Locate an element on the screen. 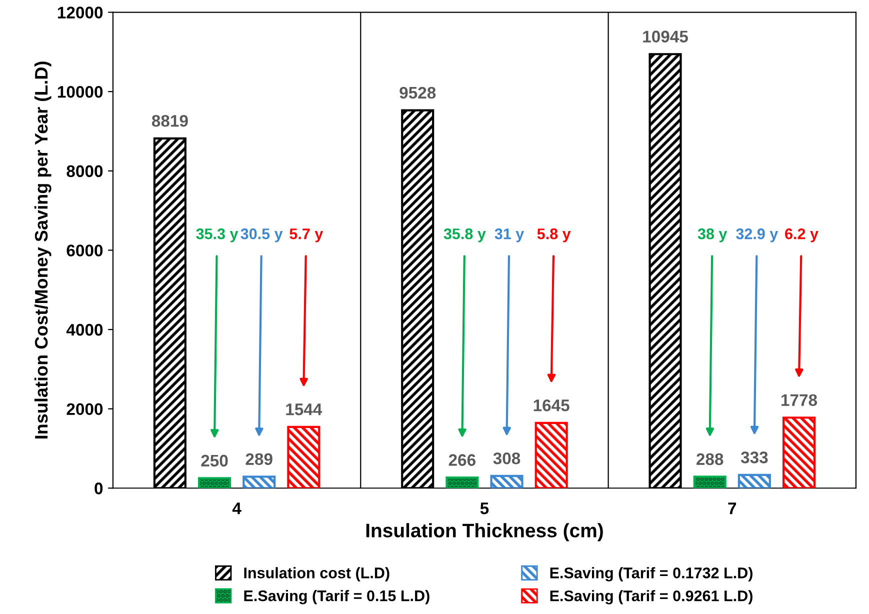 The image size is (869, 614). data-label: 308 is located at coordinates (506, 458).